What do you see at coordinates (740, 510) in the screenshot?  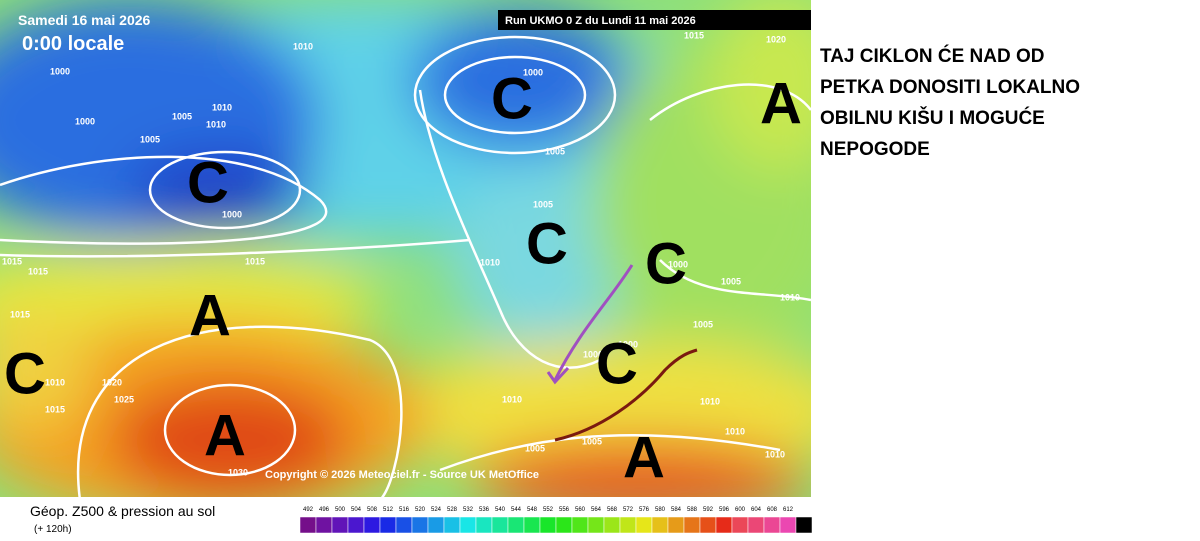 I see `scale-label: 600` at bounding box center [740, 510].